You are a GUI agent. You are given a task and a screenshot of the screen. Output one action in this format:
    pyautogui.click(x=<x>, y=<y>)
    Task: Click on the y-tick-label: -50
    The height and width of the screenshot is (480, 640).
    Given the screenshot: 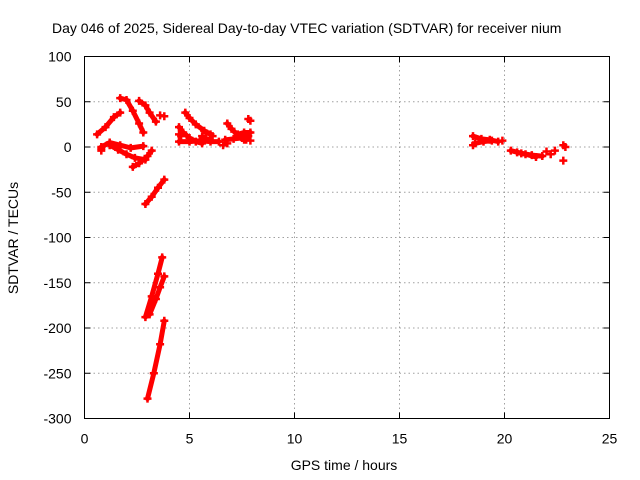 What is the action you would take?
    pyautogui.click(x=61, y=192)
    